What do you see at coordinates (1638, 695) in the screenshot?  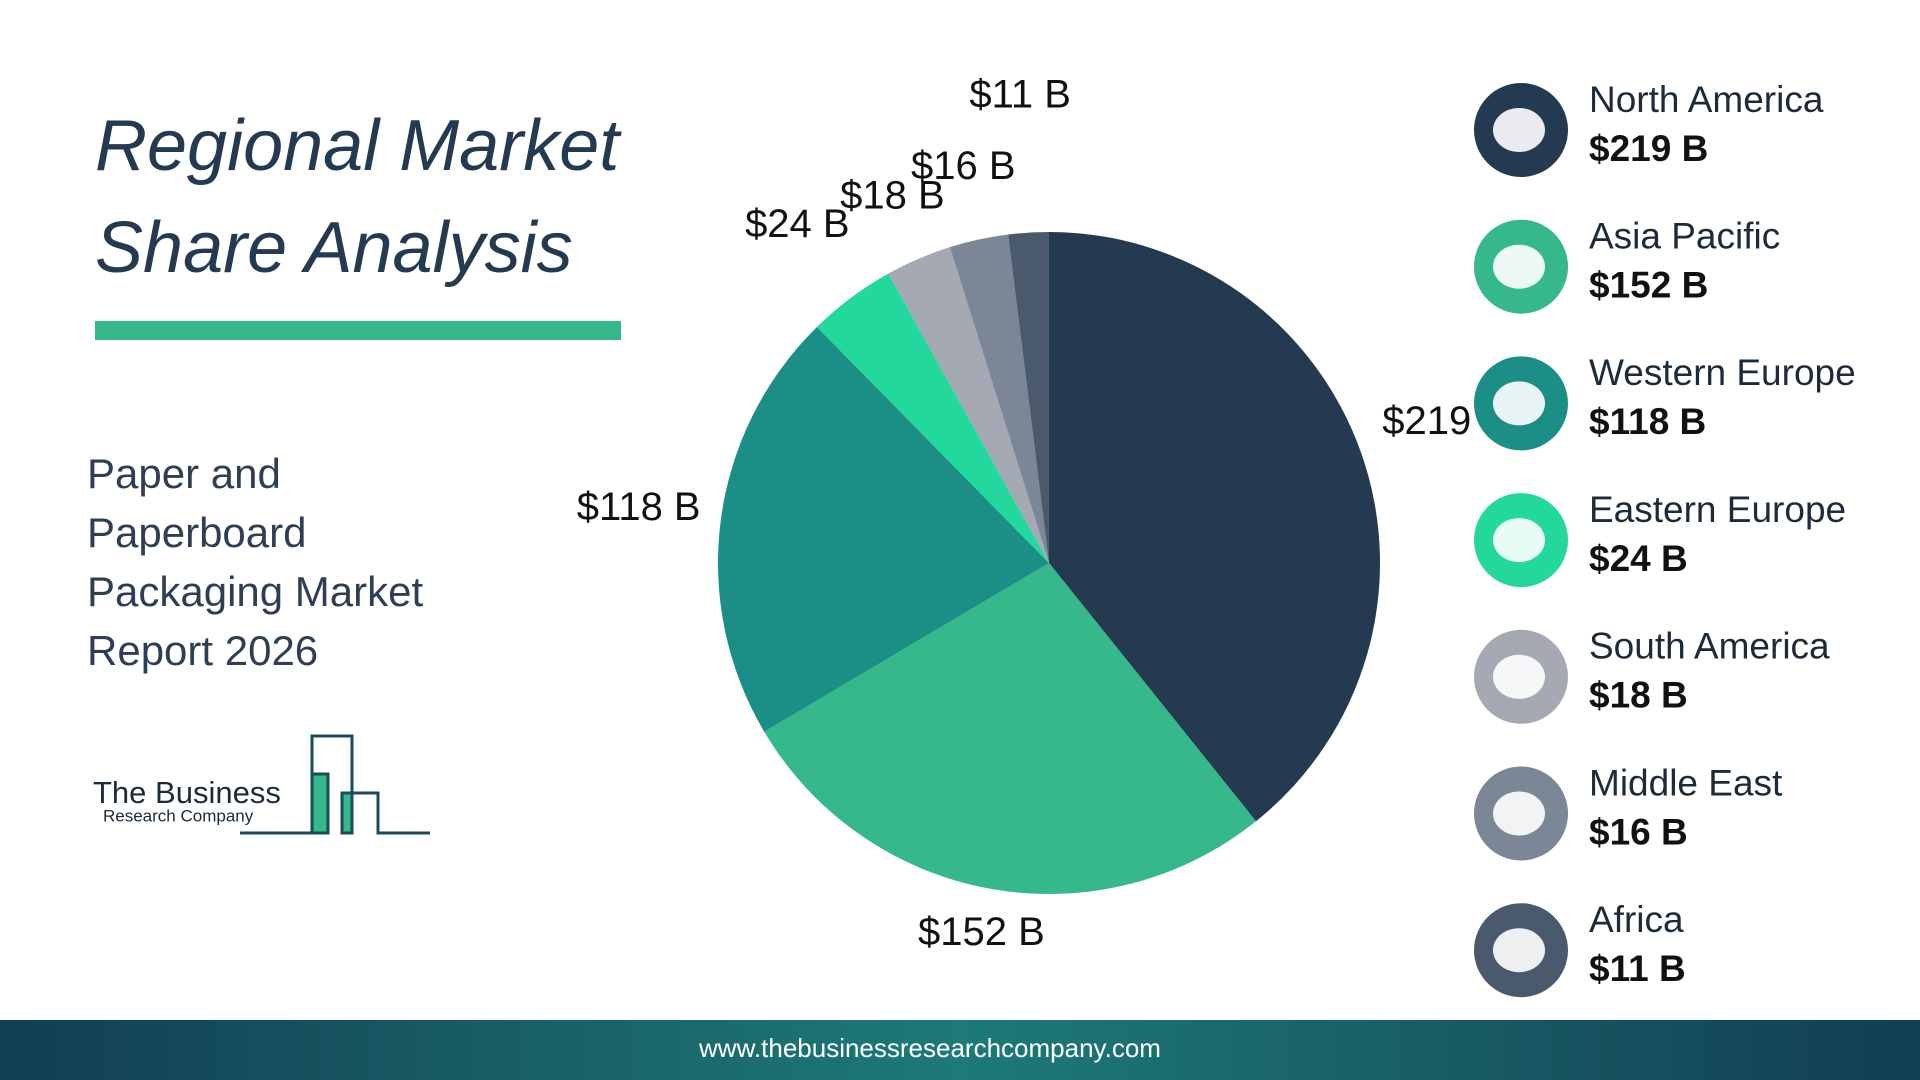 I see `legend-value: $18 B` at bounding box center [1638, 695].